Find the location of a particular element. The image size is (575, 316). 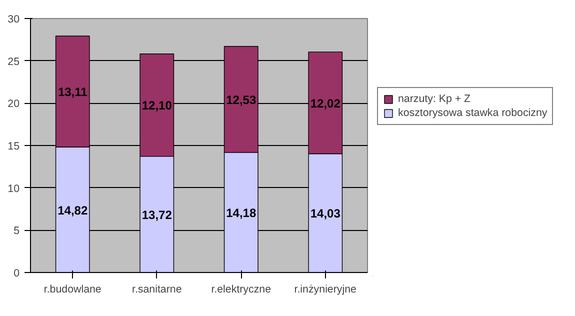

data-label: 14,18 is located at coordinates (241, 213).